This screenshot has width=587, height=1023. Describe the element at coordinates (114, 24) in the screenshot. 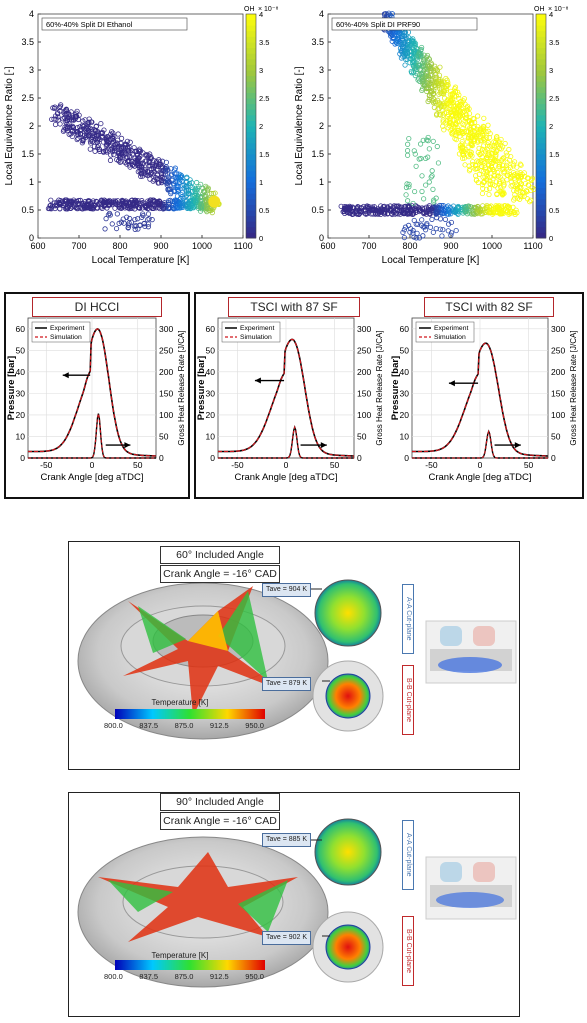

I see `legend-box` at that location.